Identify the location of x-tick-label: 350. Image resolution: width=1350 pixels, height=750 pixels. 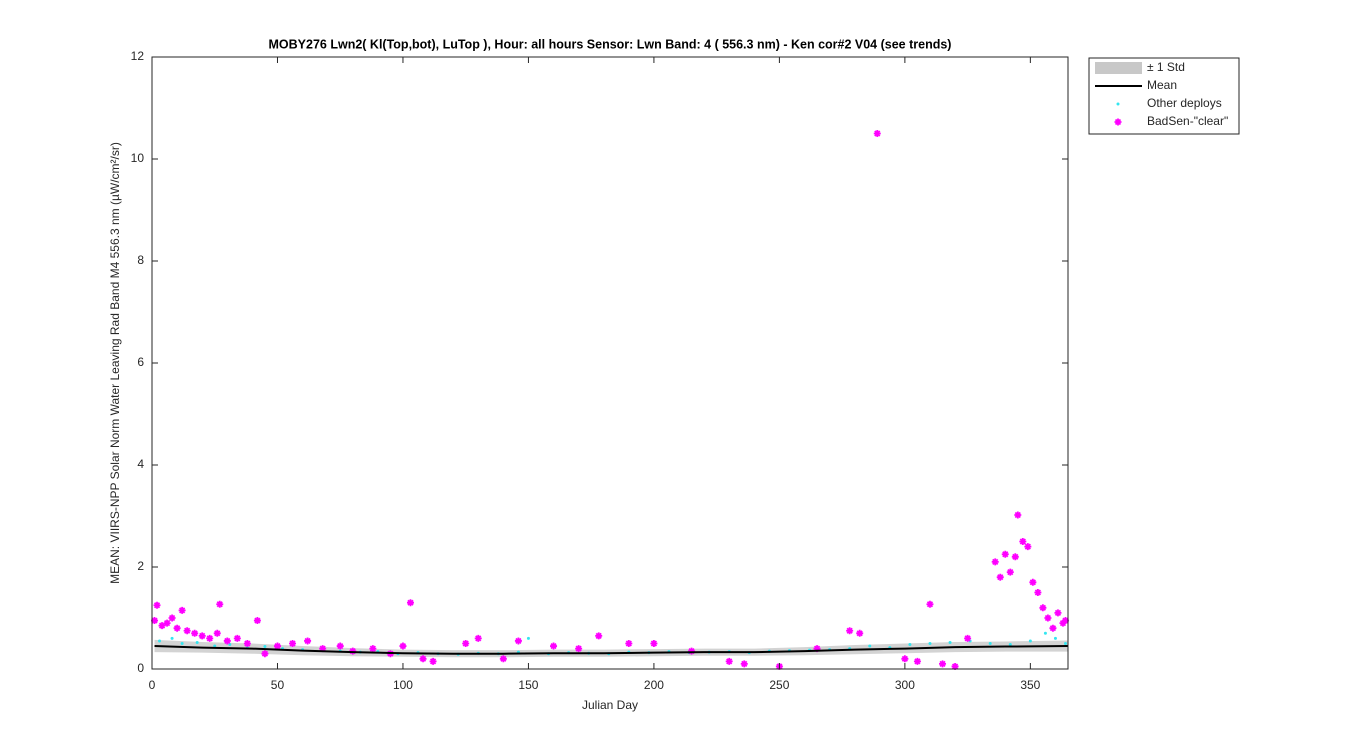
(1030, 685).